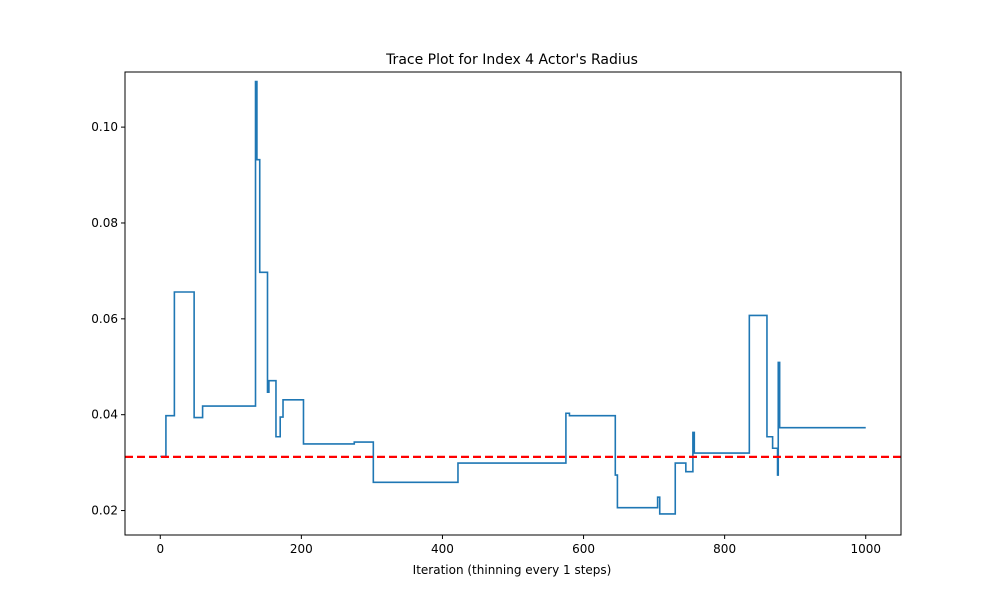  I want to click on x-tick-label: 200, so click(301, 549).